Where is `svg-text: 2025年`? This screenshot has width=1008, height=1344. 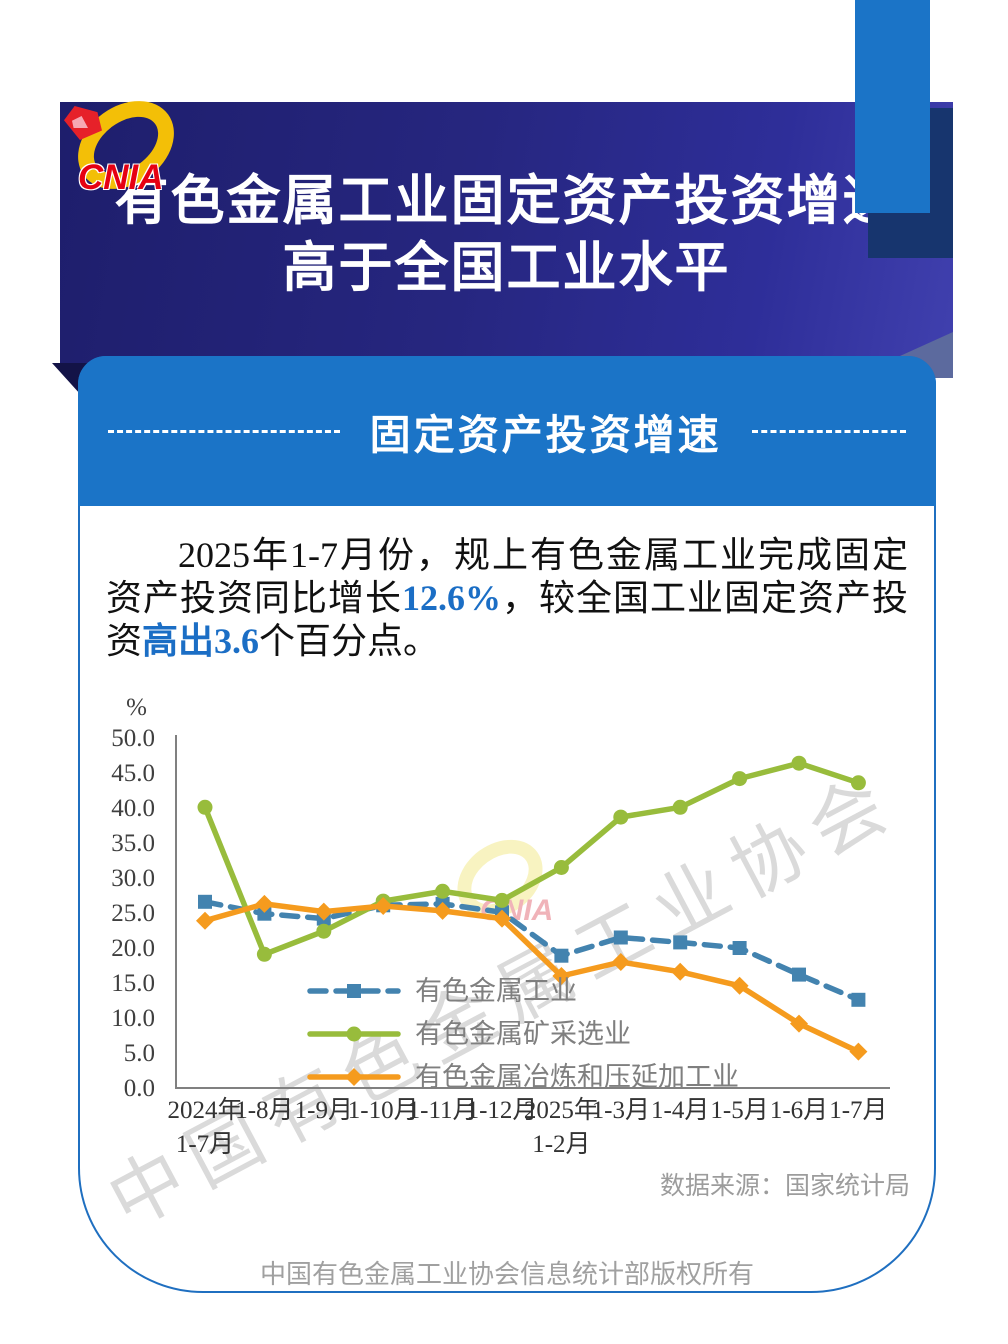 svg-text: 2025年 is located at coordinates (561, 1110).